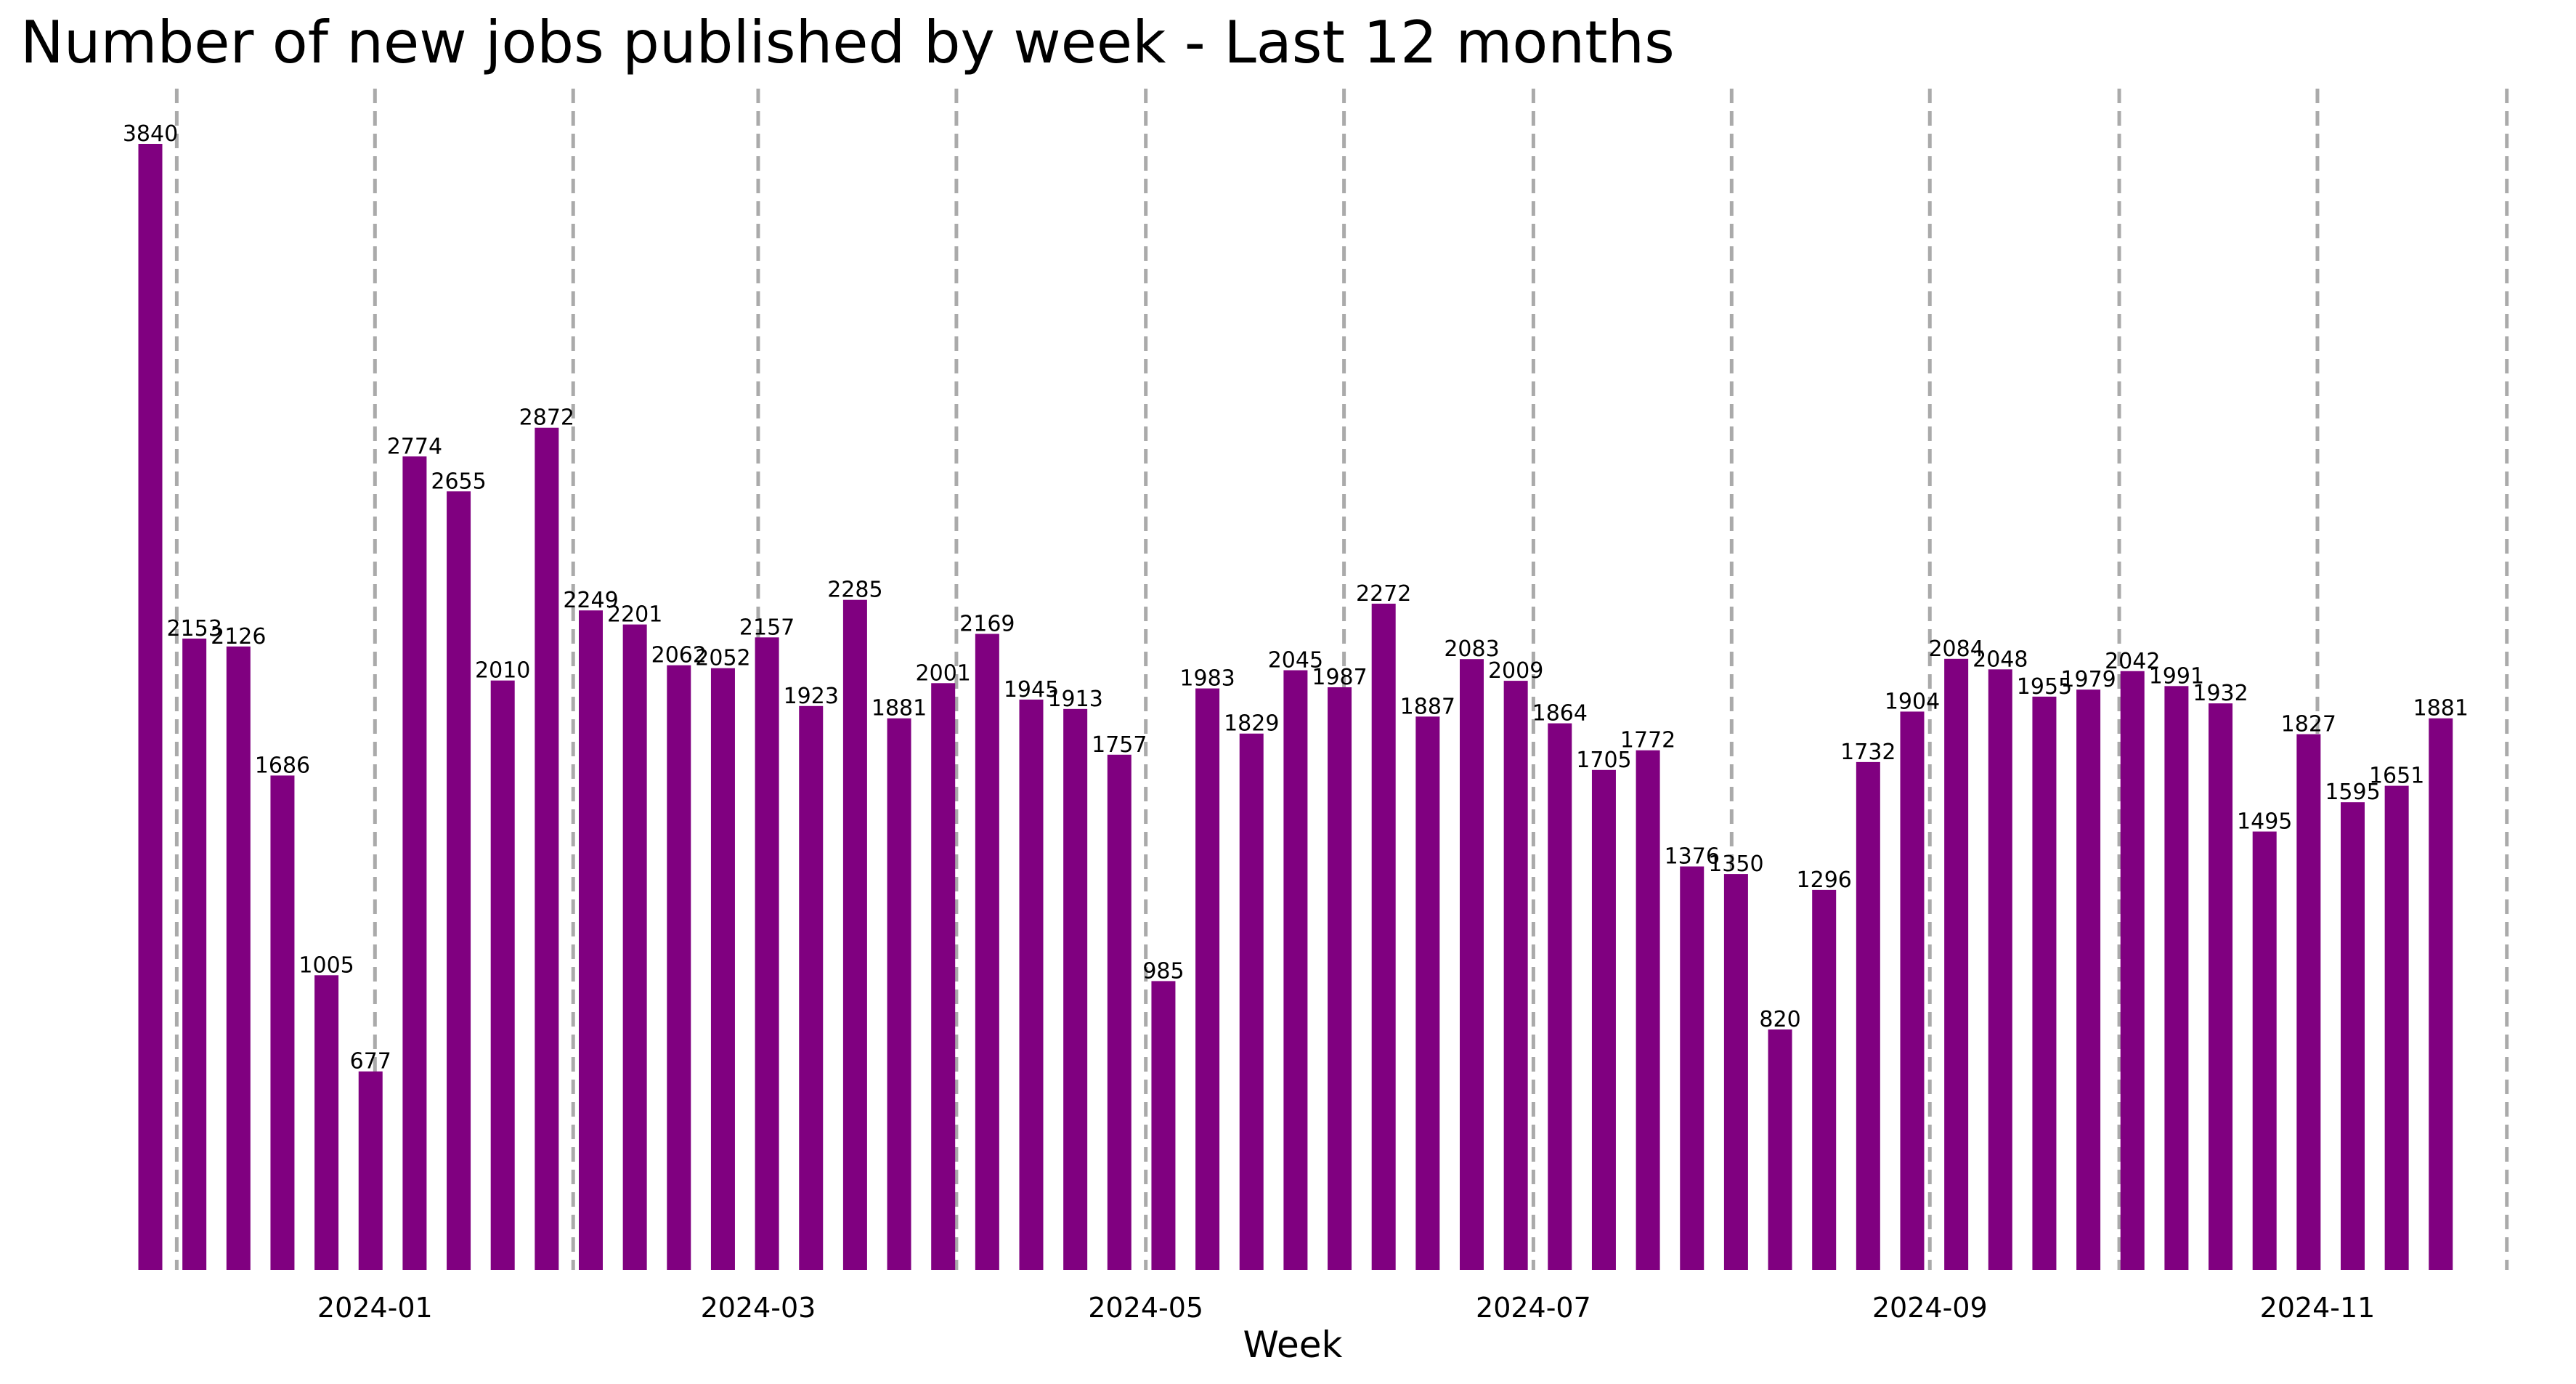  I want to click on bar-value-label: 1772, so click(1648, 740).